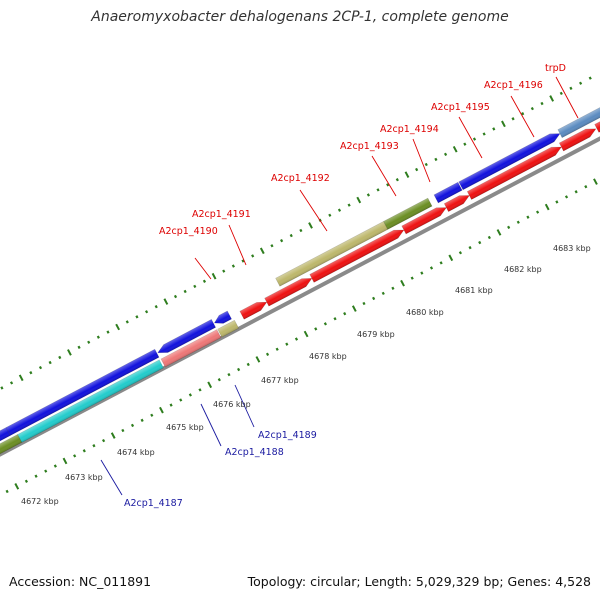 The height and width of the screenshot is (600, 600). What do you see at coordinates (153, 503) in the screenshot?
I see `gene-label-a2cp1-4187: A2cp1_4187` at bounding box center [153, 503].